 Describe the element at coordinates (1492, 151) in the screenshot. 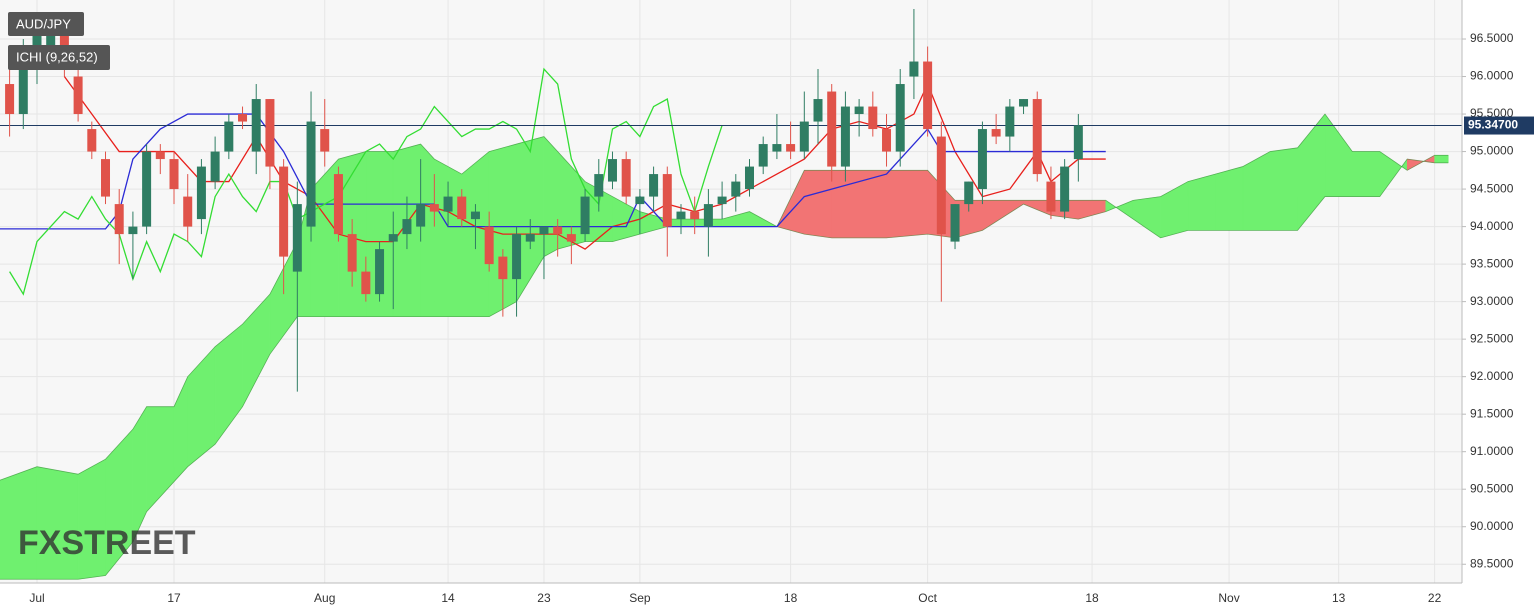

I see `y-tick-label: 95.0000` at that location.